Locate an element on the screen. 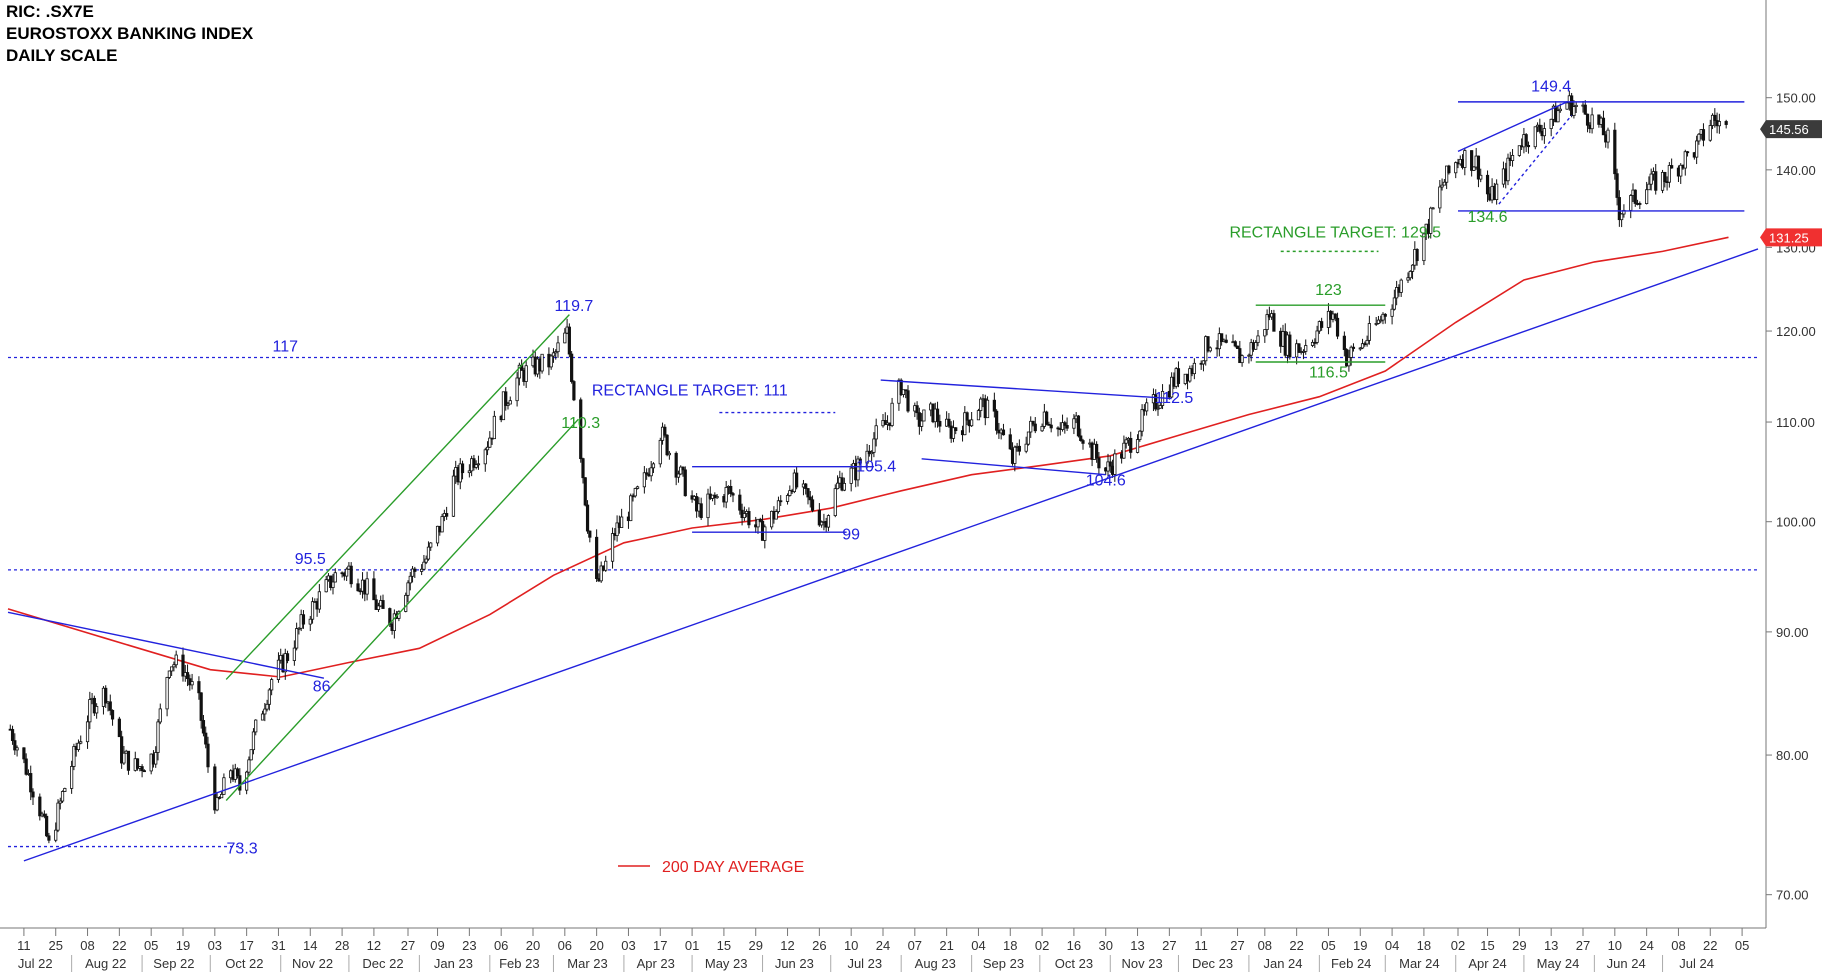  x-tick-label: 15 is located at coordinates (1487, 945).